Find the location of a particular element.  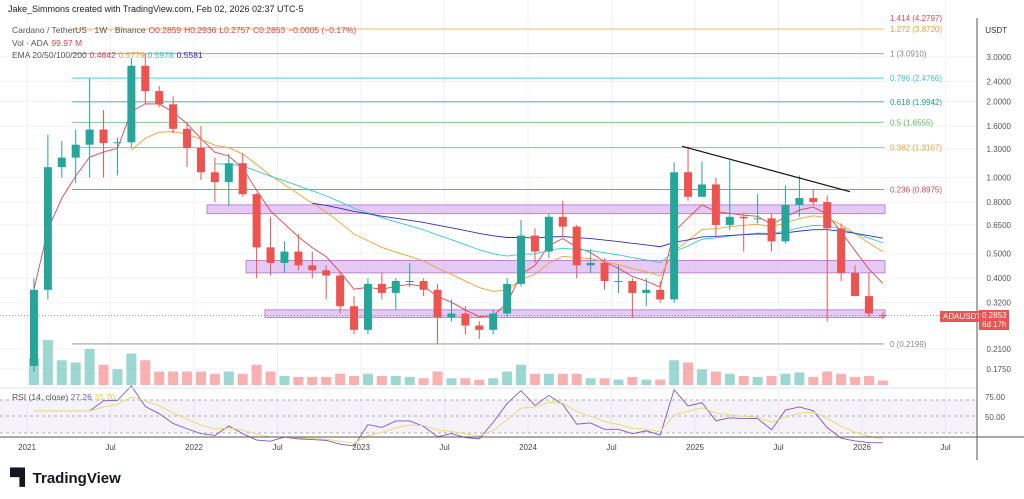

open-value: O0.2859 is located at coordinates (165, 30).